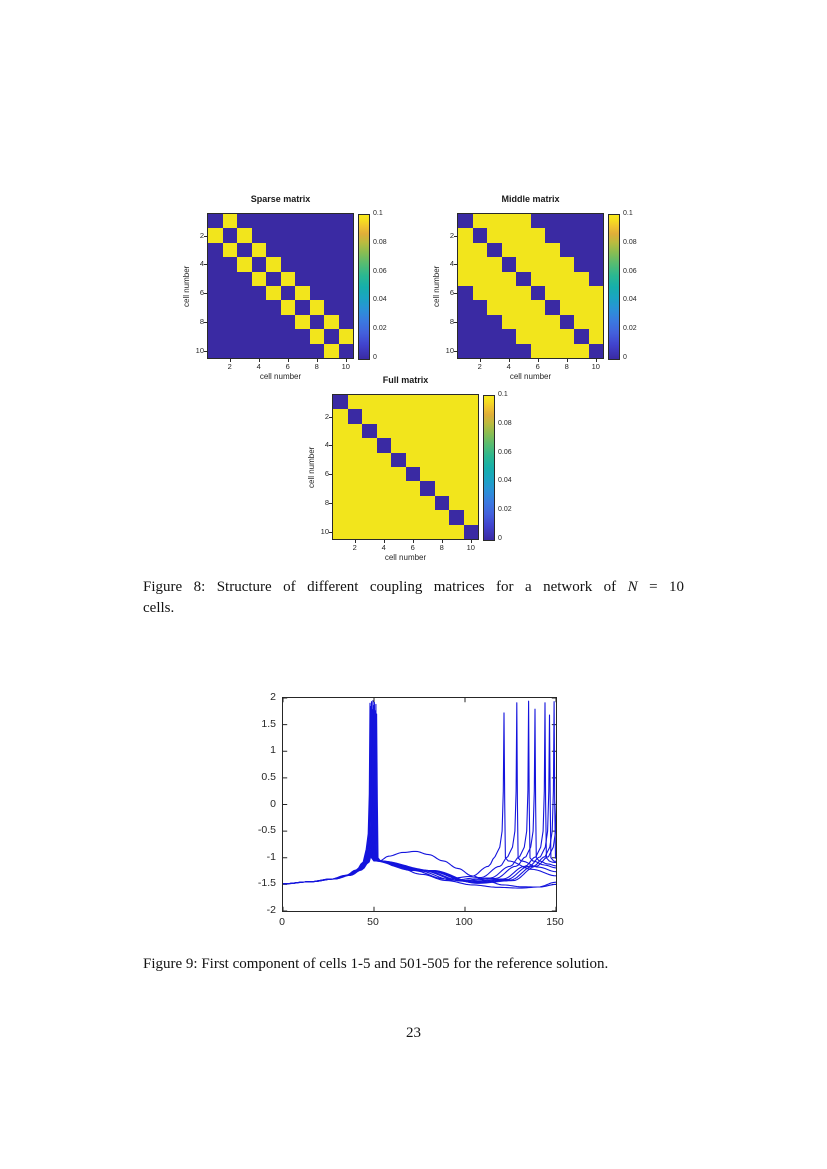 The height and width of the screenshot is (1169, 827). Describe the element at coordinates (555, 922) in the screenshot. I see `x-tick-label: 150` at that location.